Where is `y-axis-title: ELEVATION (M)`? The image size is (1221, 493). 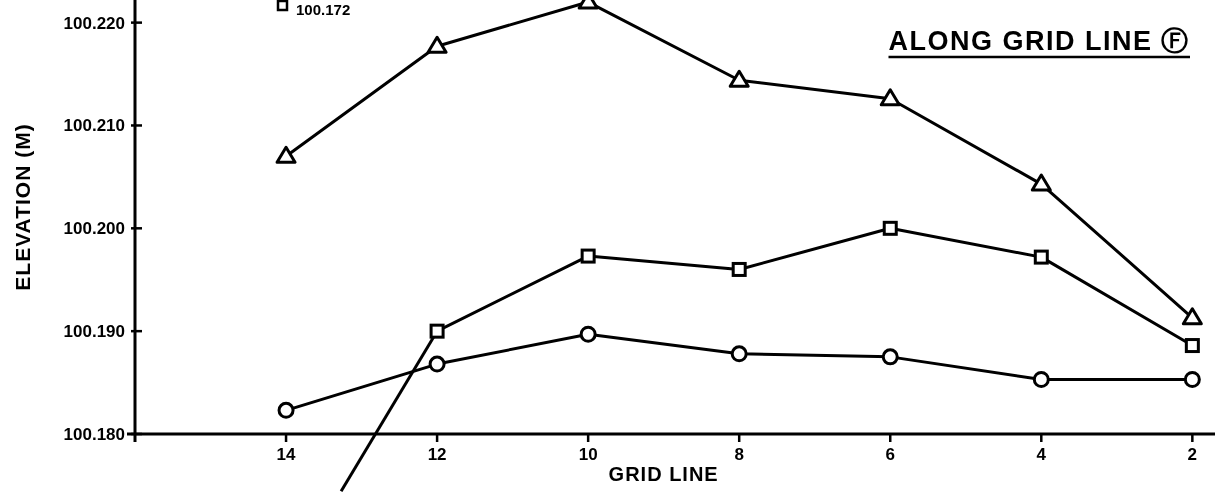 y-axis-title: ELEVATION (M) is located at coordinates (22, 207).